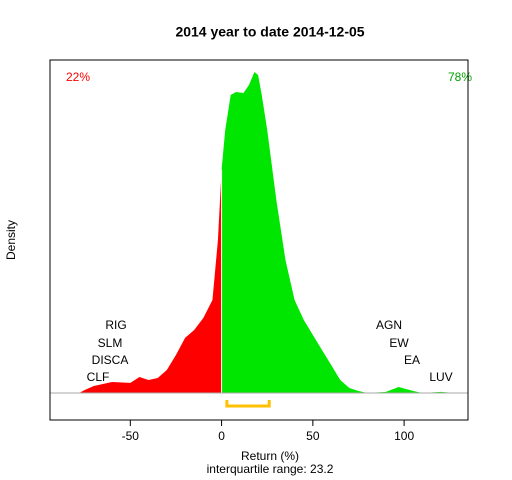 The height and width of the screenshot is (480, 512). Describe the element at coordinates (460, 77) in the screenshot. I see `right-share: 78%` at that location.